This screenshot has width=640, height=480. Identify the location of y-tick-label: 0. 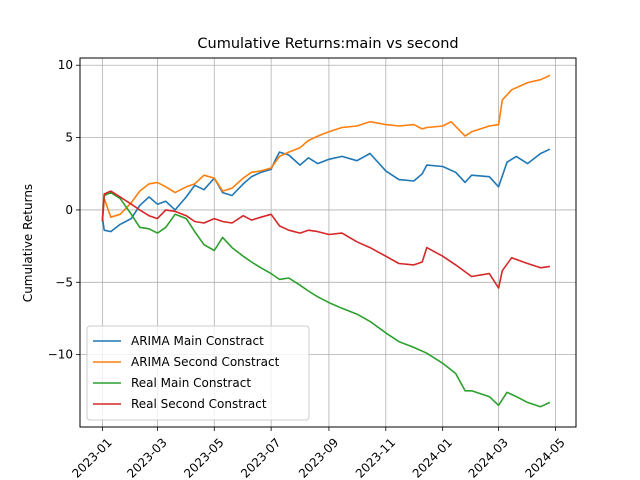
(69, 210).